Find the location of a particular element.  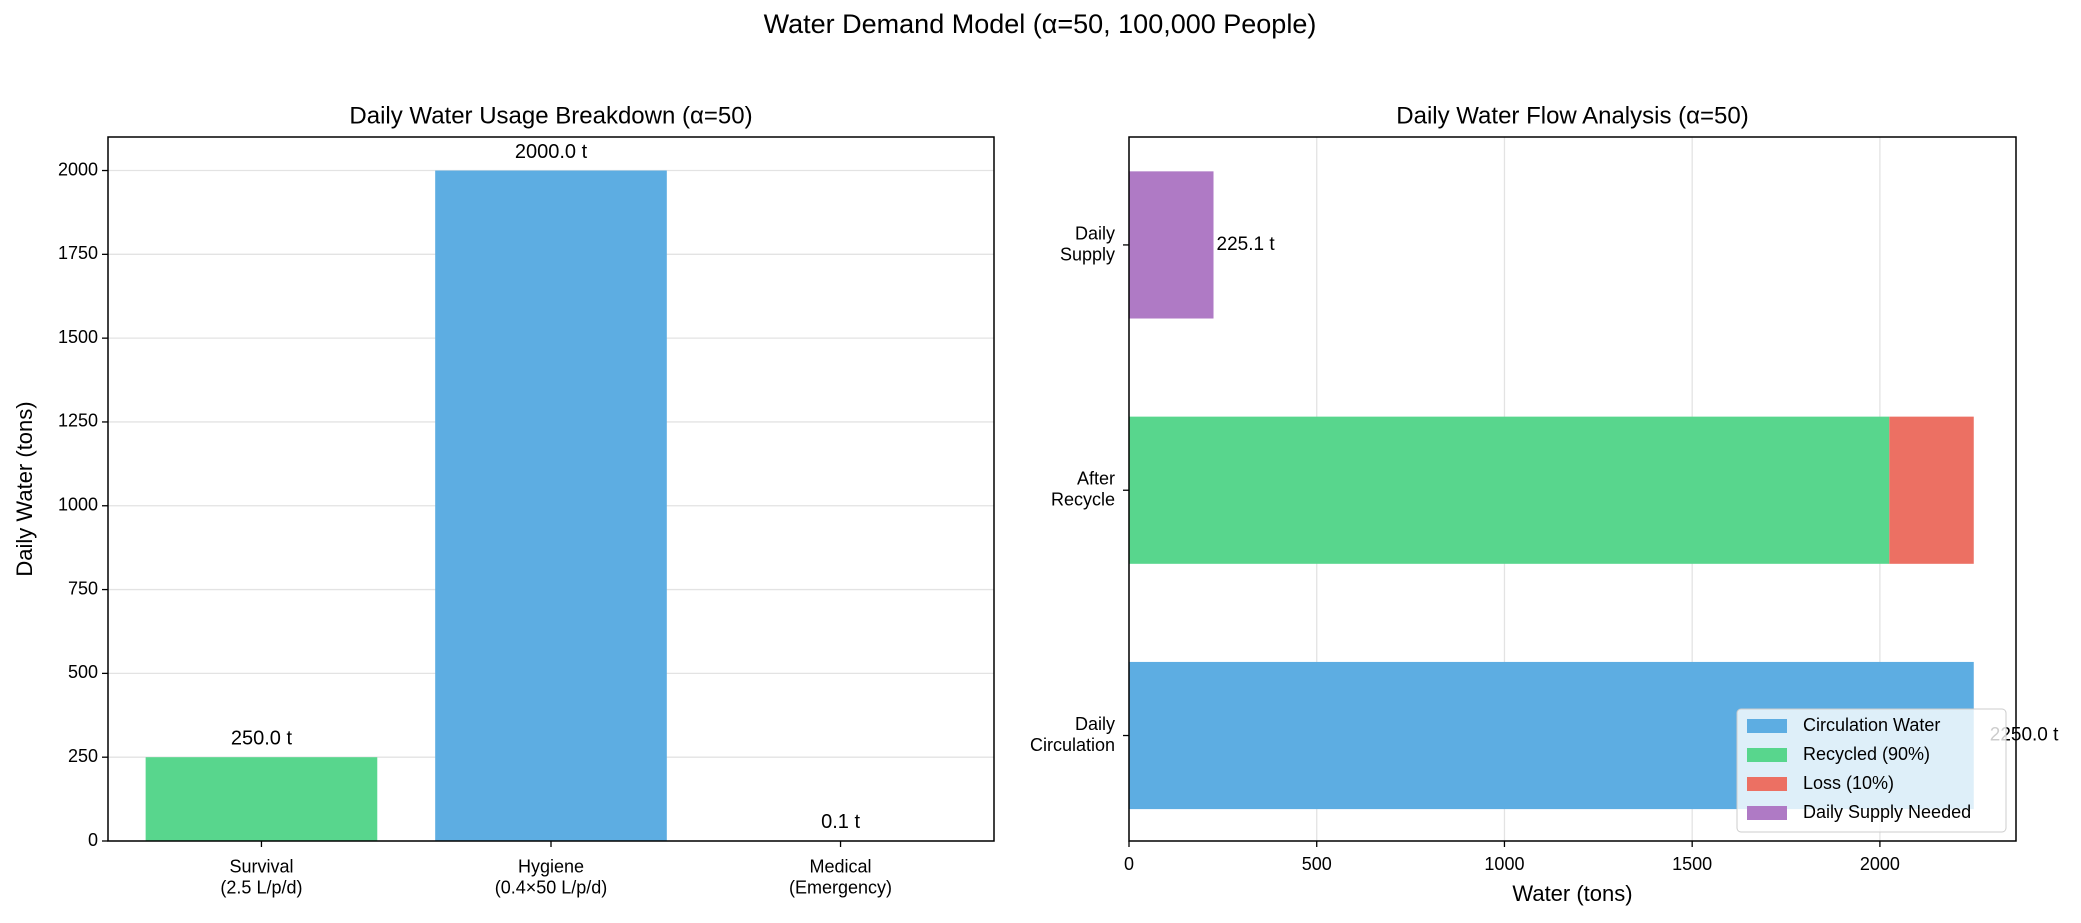

y-tick-label: After Recycle is located at coordinates (1083, 488).